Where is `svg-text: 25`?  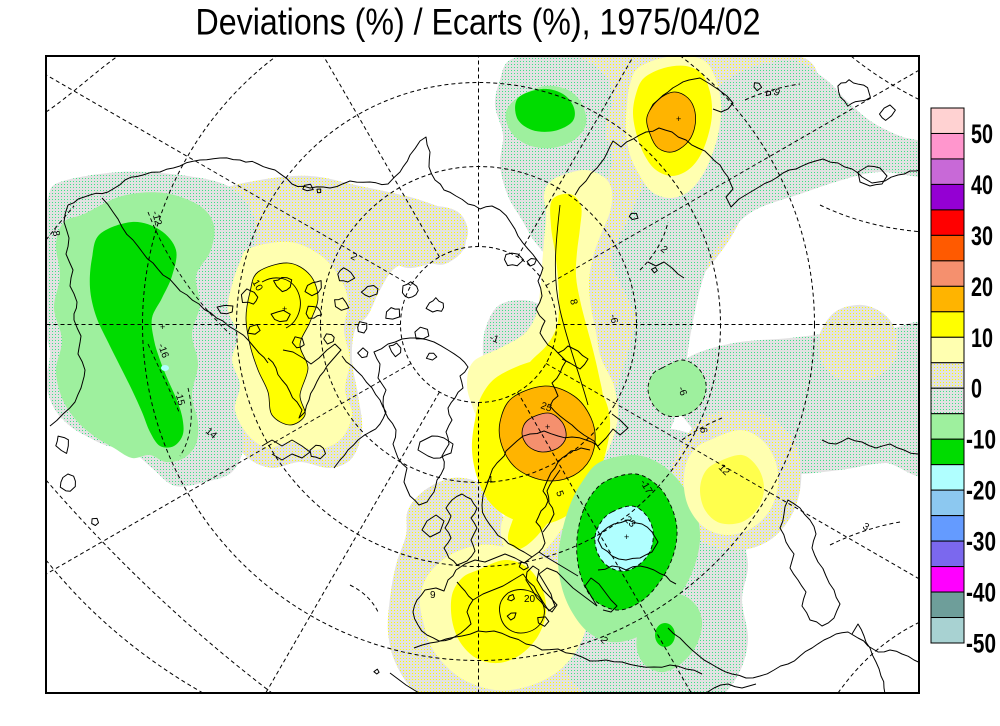
svg-text: 25 is located at coordinates (546, 407).